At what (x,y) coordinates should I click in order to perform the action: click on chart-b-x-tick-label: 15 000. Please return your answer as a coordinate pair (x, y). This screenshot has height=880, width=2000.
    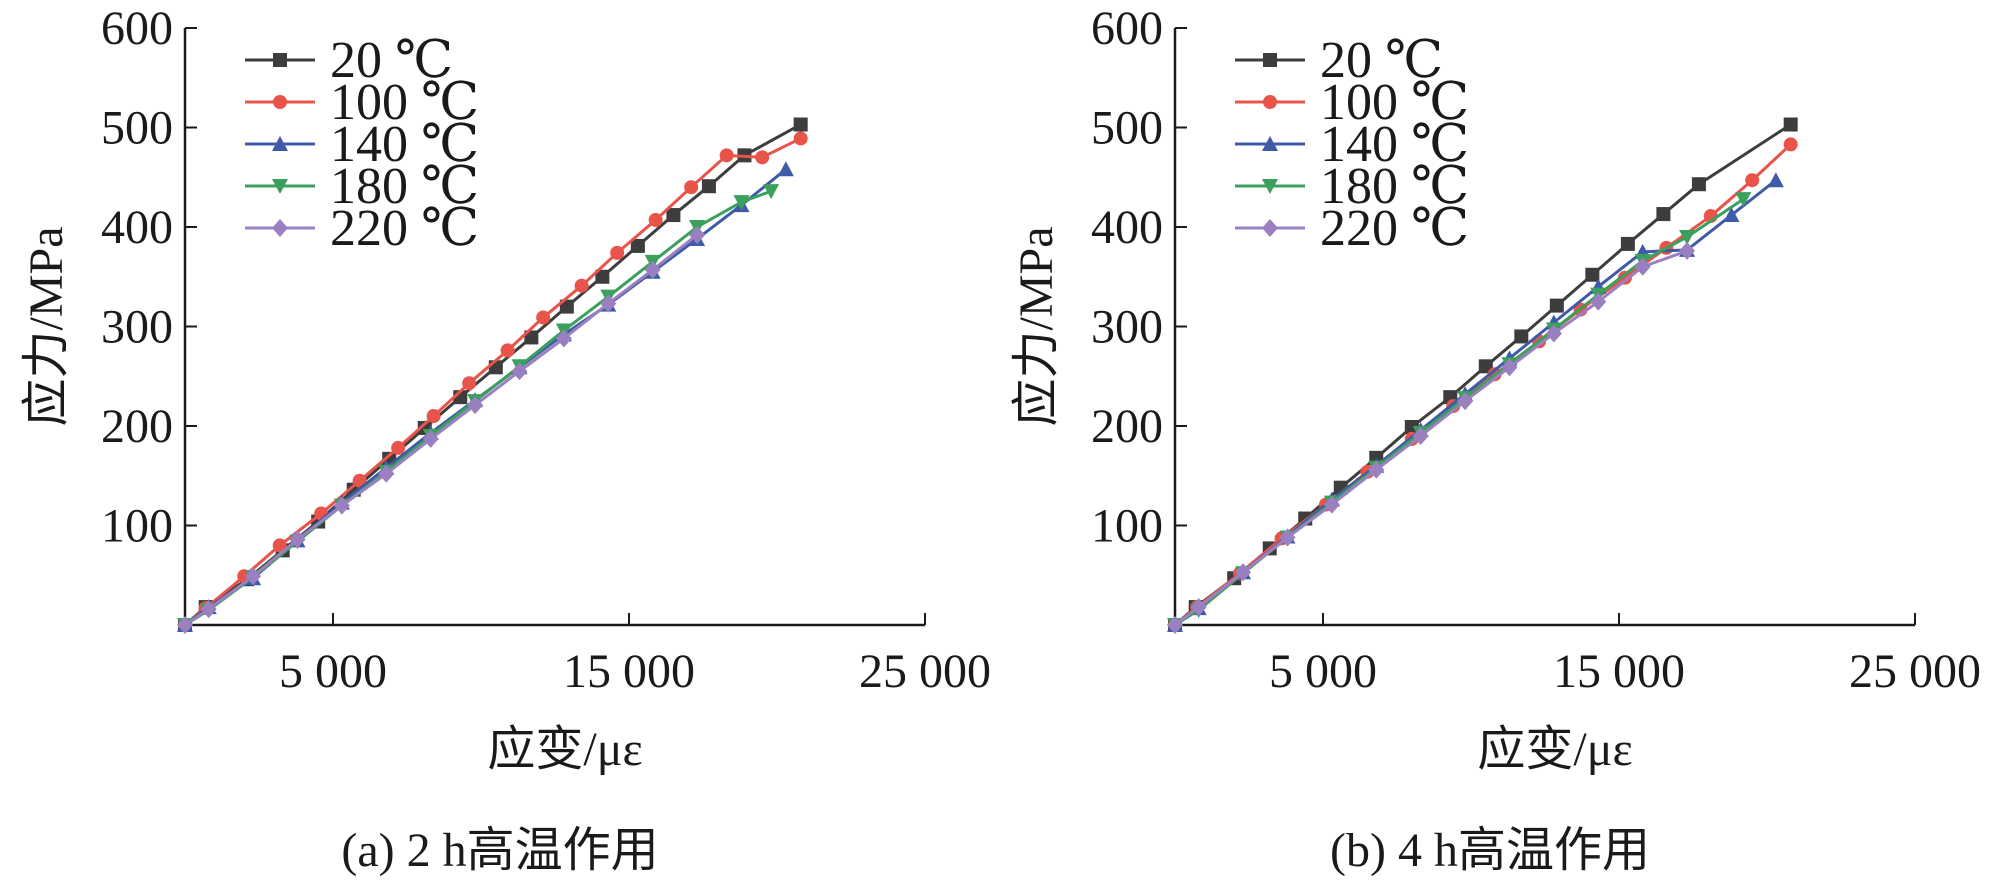
    Looking at the image, I should click on (1619, 671).